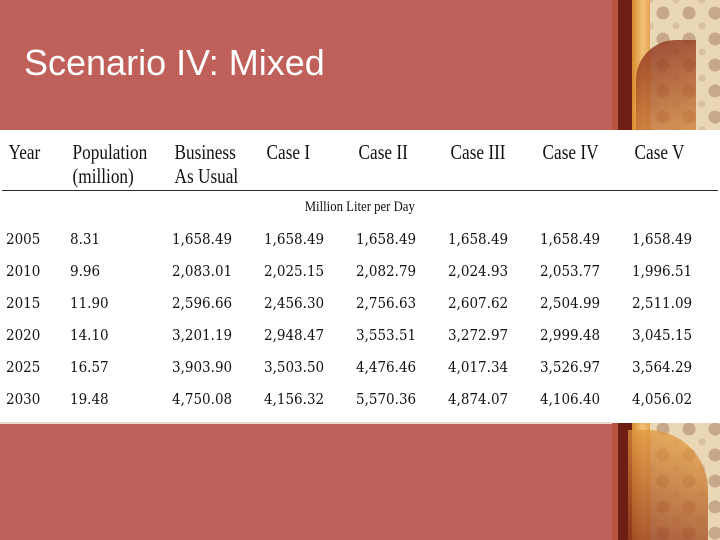 This screenshot has height=540, width=720. Describe the element at coordinates (23, 239) in the screenshot. I see `cell-year: 2005` at that location.